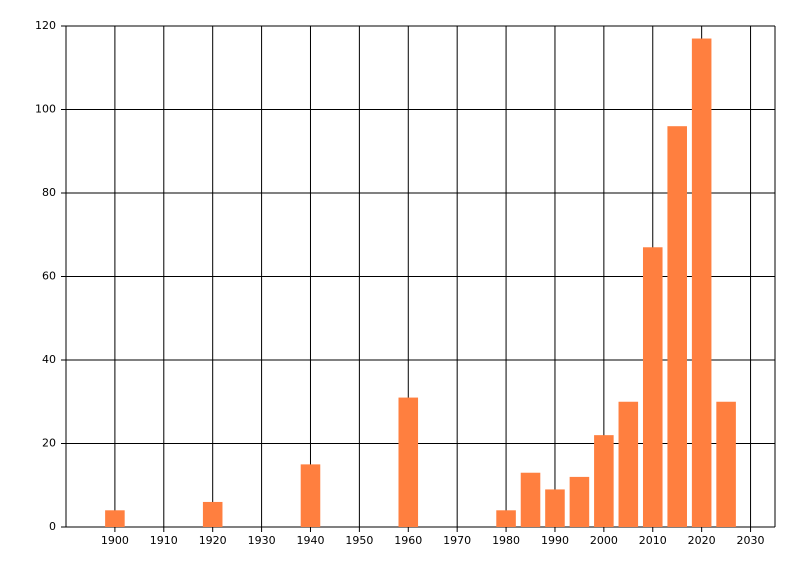  What do you see at coordinates (49, 359) in the screenshot?
I see `y-tick-label: 40` at bounding box center [49, 359].